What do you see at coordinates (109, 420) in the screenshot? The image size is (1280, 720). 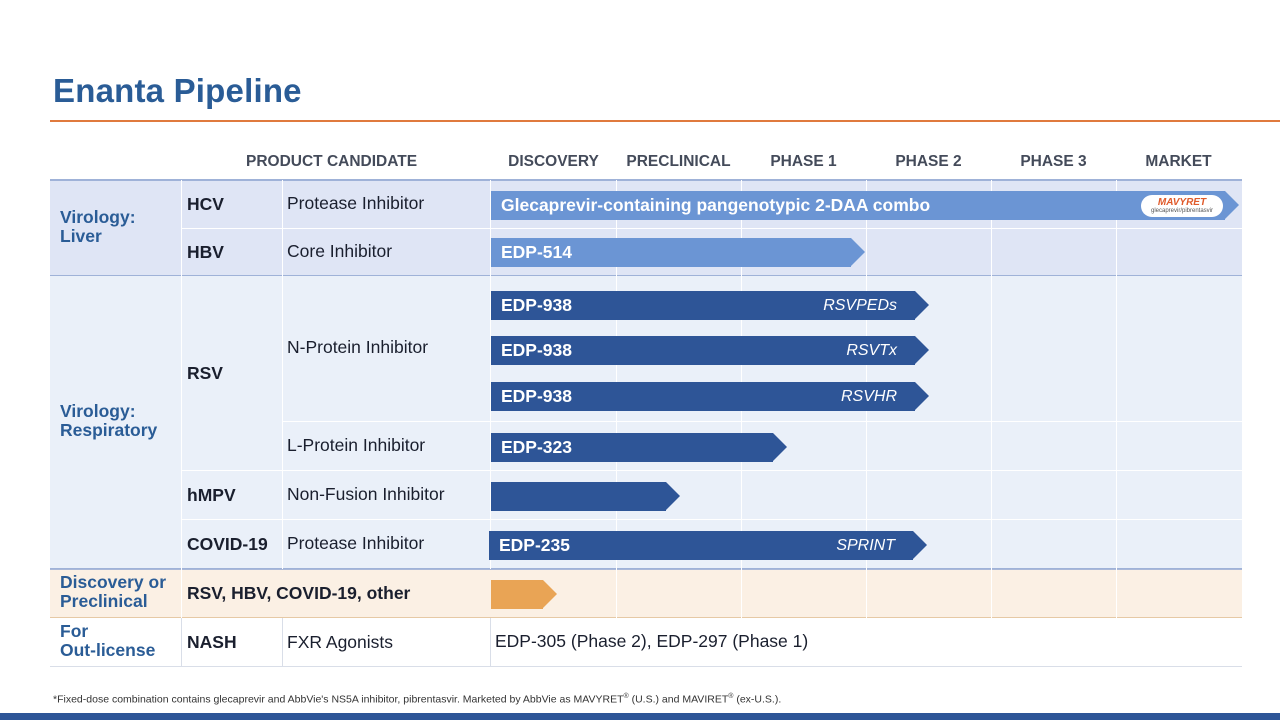 I see `category-virology-respiratory: Virology: Respiratory` at bounding box center [109, 420].